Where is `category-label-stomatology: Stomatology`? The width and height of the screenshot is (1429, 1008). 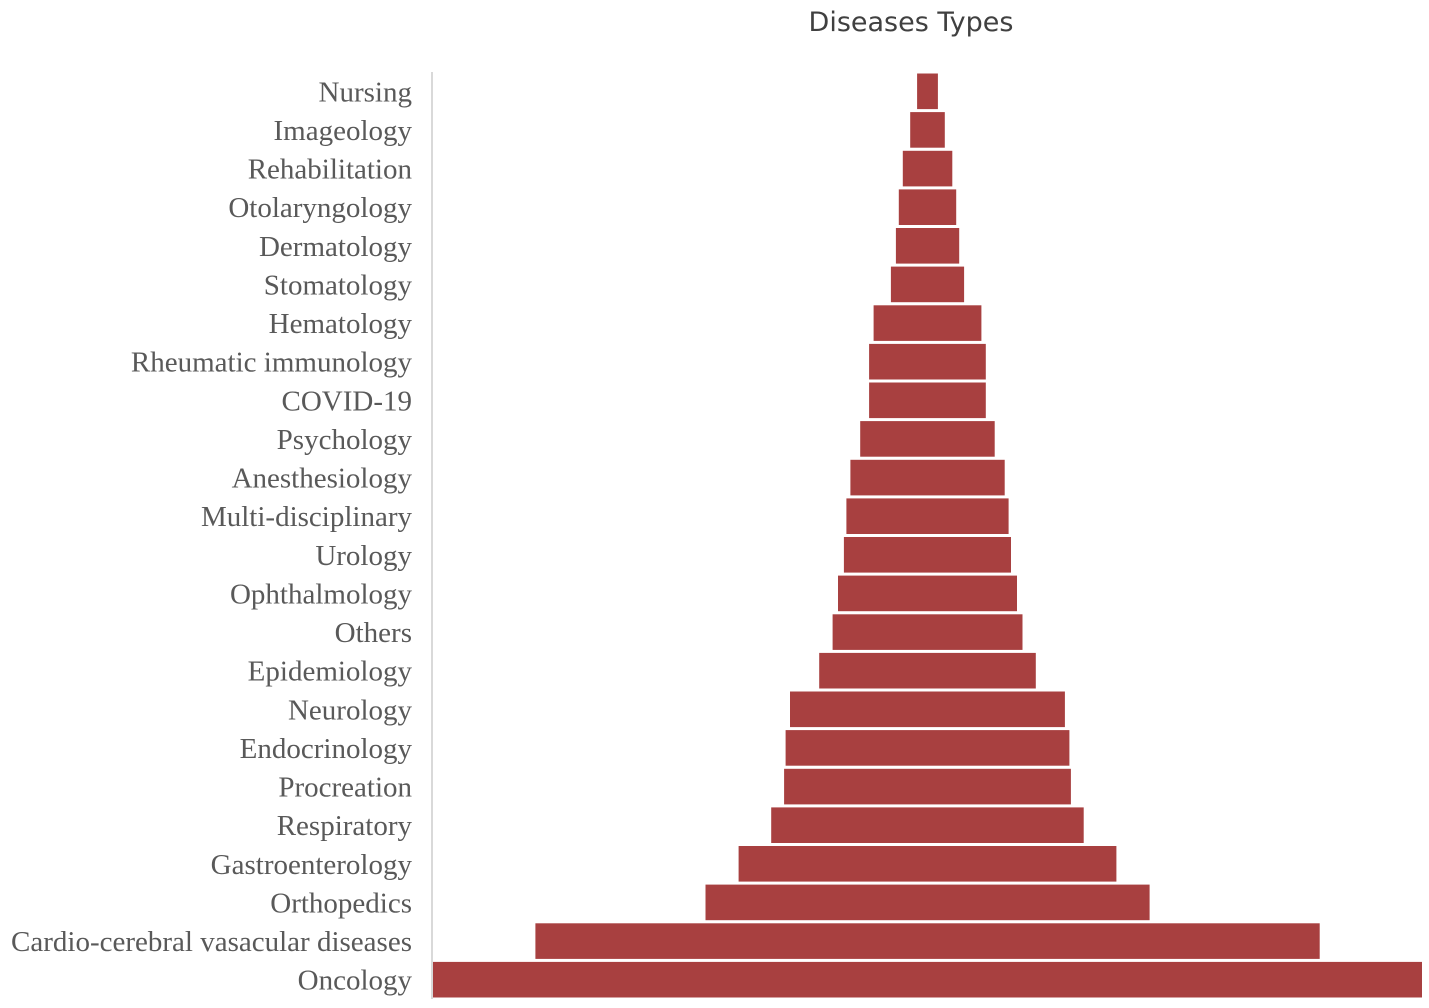
category-label-stomatology: Stomatology is located at coordinates (338, 285).